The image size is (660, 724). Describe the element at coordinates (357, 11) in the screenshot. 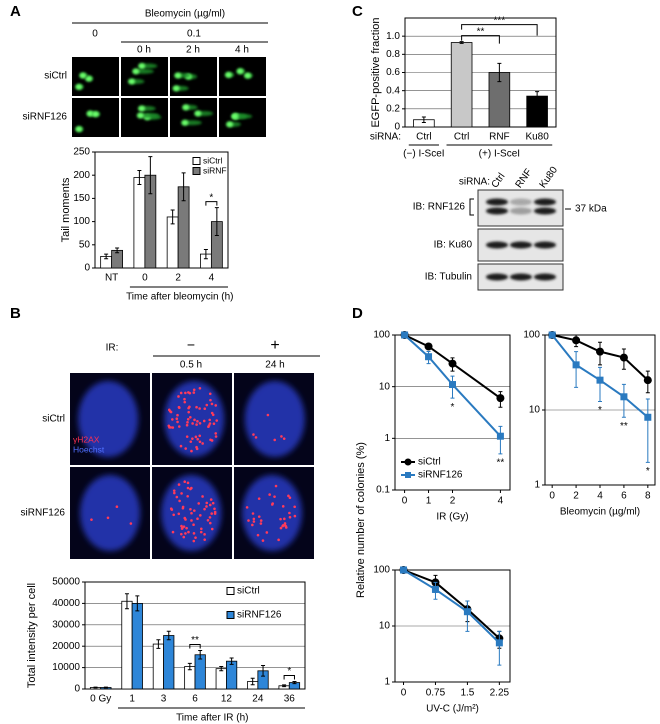

I see `panel-label: C` at that location.